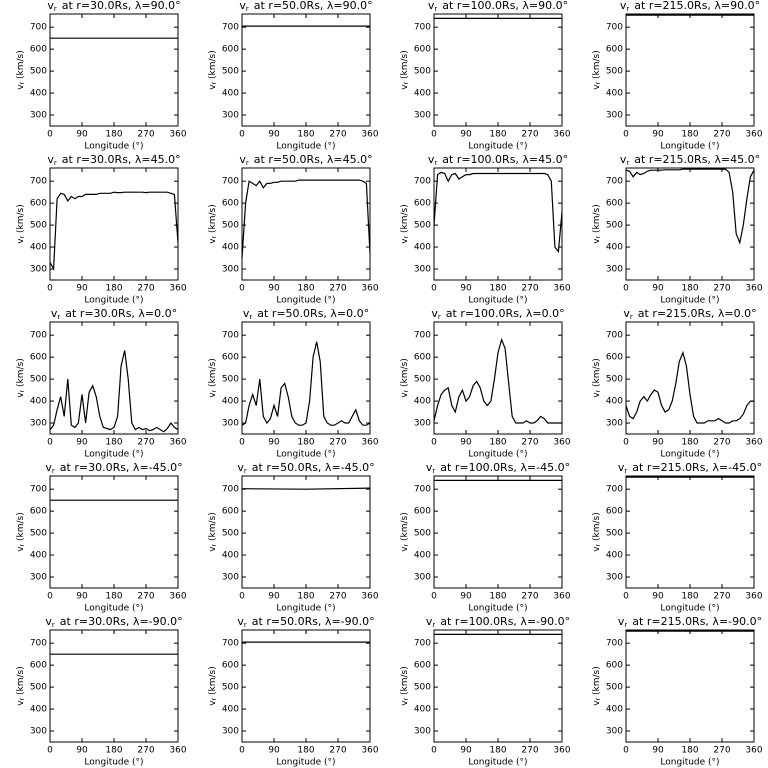 The width and height of the screenshot is (768, 768). I want to click on title-text: at r=30.0Rs, λ=45.0°, so click(121, 159).